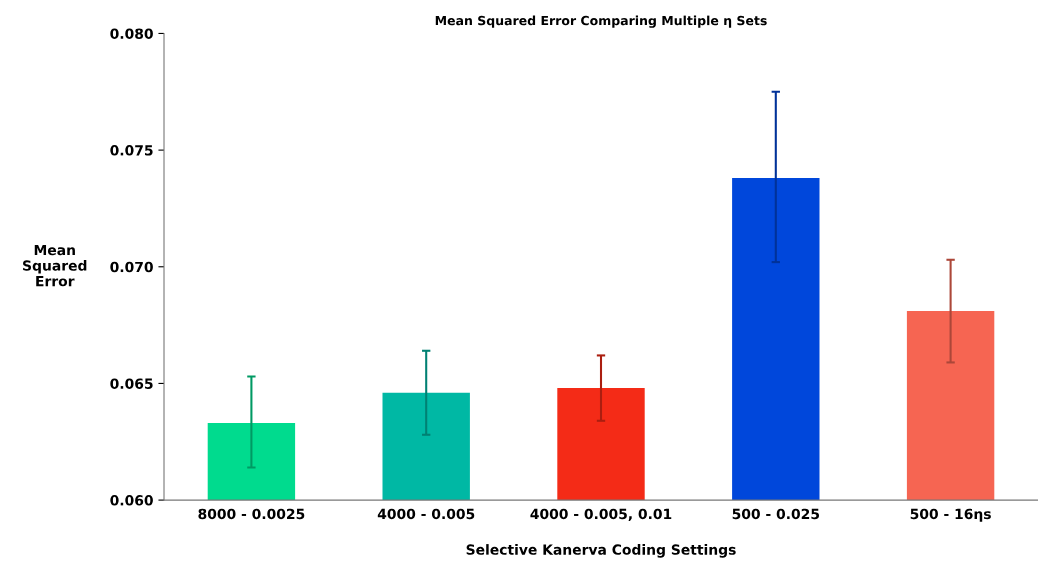 The image size is (1038, 567). I want to click on chart-title: Mean Squared Error Comparing Multiple η Sets, so click(601, 21).